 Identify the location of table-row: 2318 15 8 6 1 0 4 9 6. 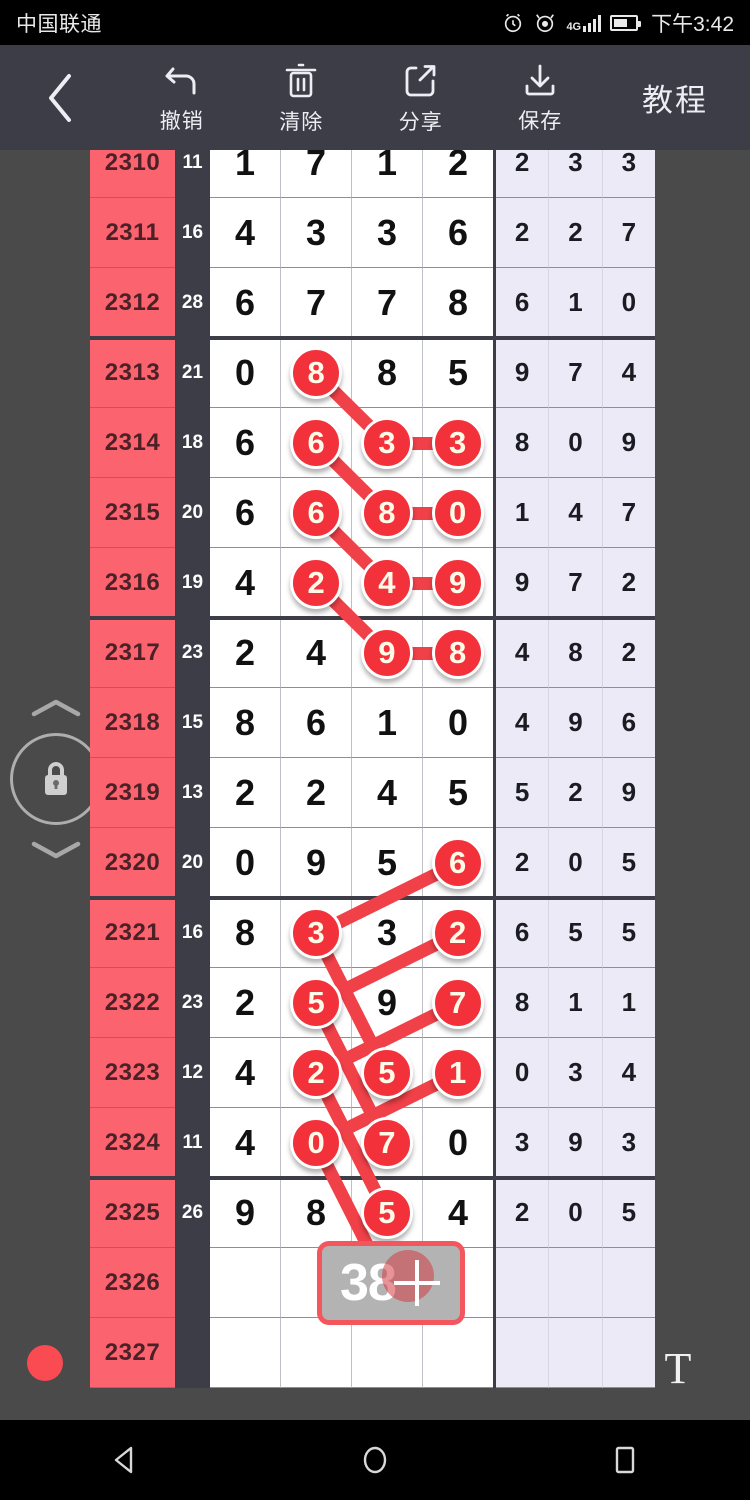
(372, 723).